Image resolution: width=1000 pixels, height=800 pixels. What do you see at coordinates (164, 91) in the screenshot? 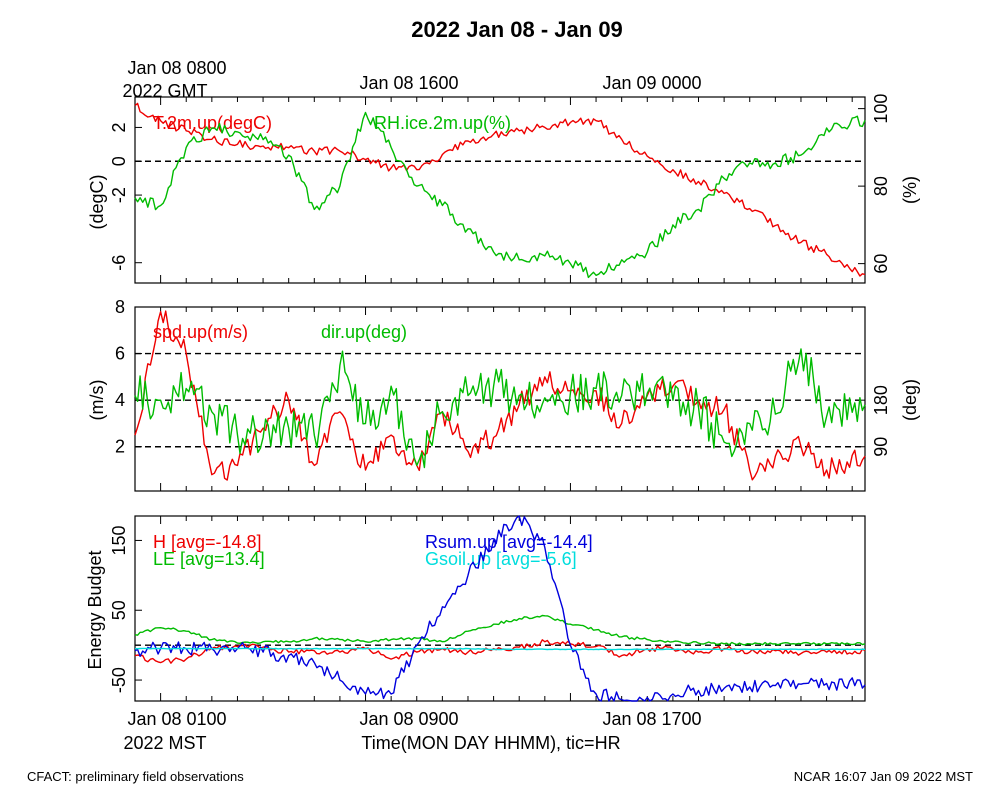
I see `top-axis-first-label-line2: 2022 GMT` at bounding box center [164, 91].